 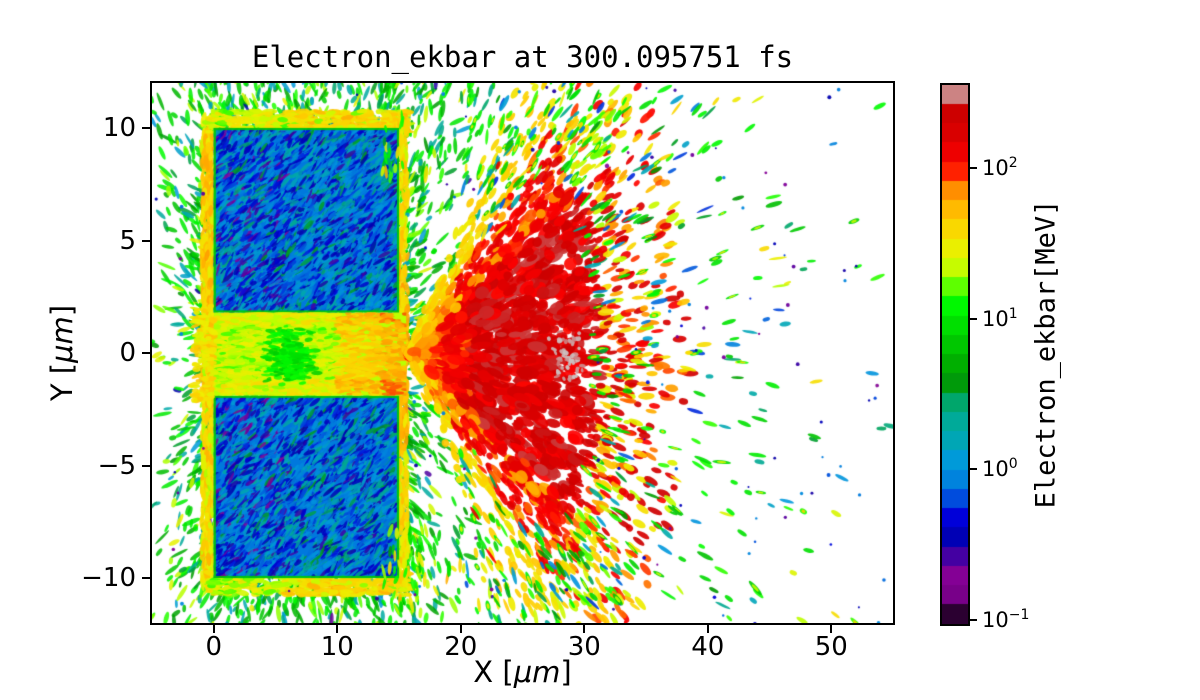 What do you see at coordinates (127, 353) in the screenshot?
I see `y-tick-label: 0` at bounding box center [127, 353].